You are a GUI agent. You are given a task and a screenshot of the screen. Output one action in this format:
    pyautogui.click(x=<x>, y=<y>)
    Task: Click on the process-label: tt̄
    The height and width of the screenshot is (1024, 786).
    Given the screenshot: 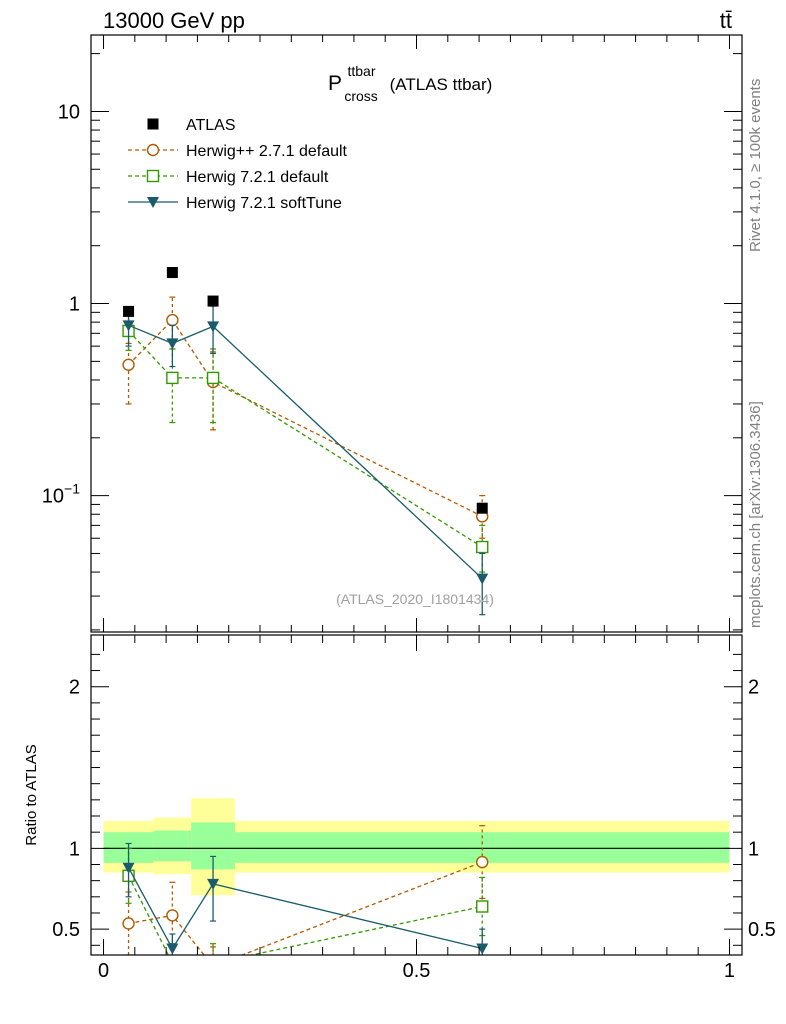 What is the action you would take?
    pyautogui.click(x=726, y=20)
    